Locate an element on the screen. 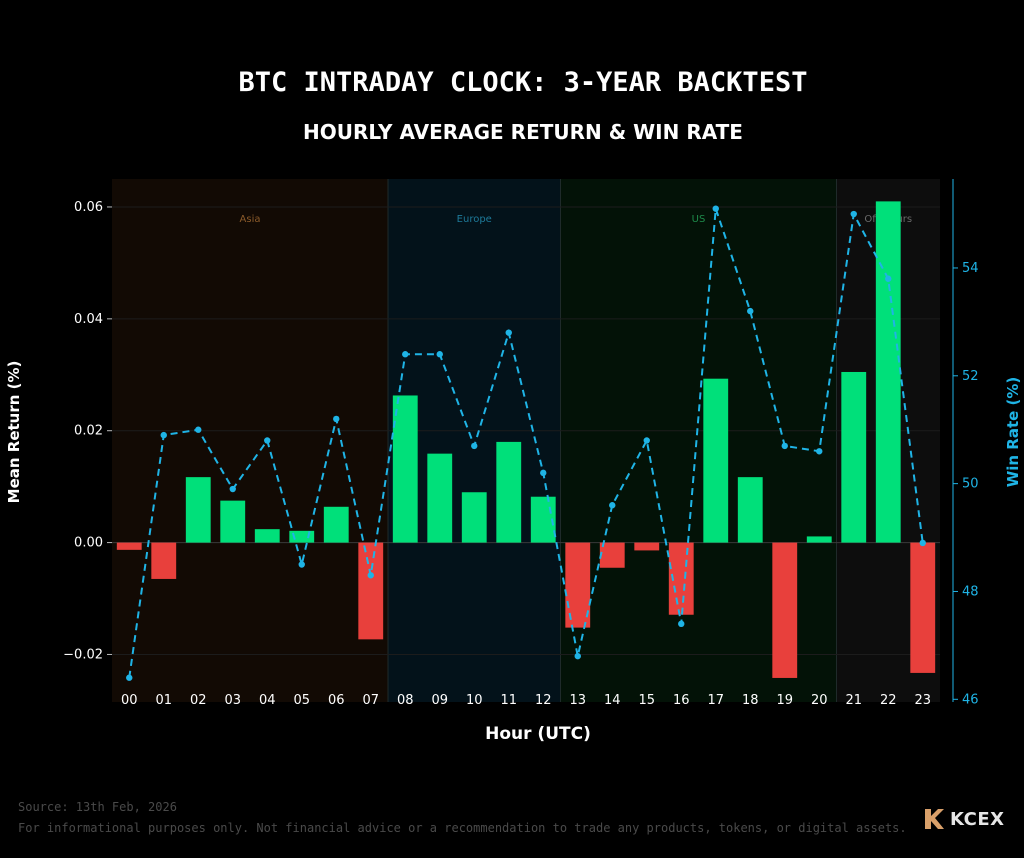 The image size is (1024, 858). x-tick-label: 12 is located at coordinates (543, 700).